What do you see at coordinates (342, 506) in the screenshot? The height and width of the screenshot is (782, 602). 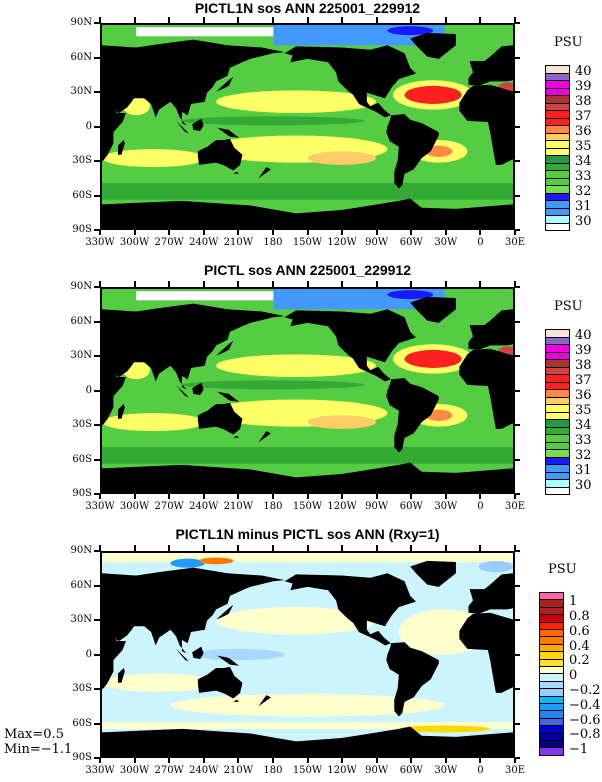 I see `x-tick-label: 120W` at bounding box center [342, 506].